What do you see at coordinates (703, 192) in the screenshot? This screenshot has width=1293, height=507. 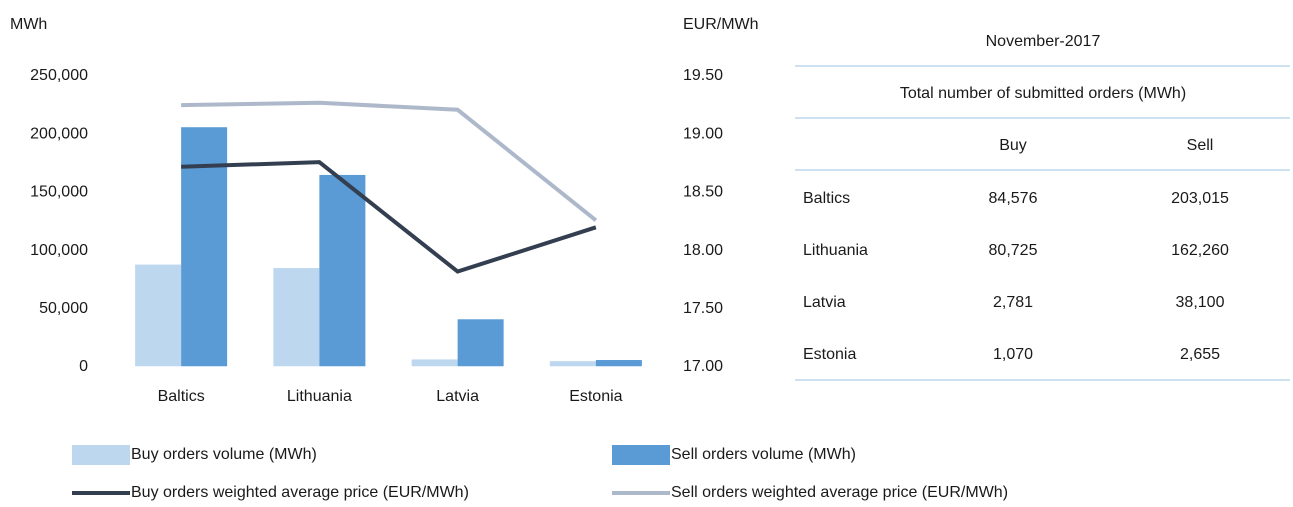 I see `y2-tick-label: 18.50` at bounding box center [703, 192].